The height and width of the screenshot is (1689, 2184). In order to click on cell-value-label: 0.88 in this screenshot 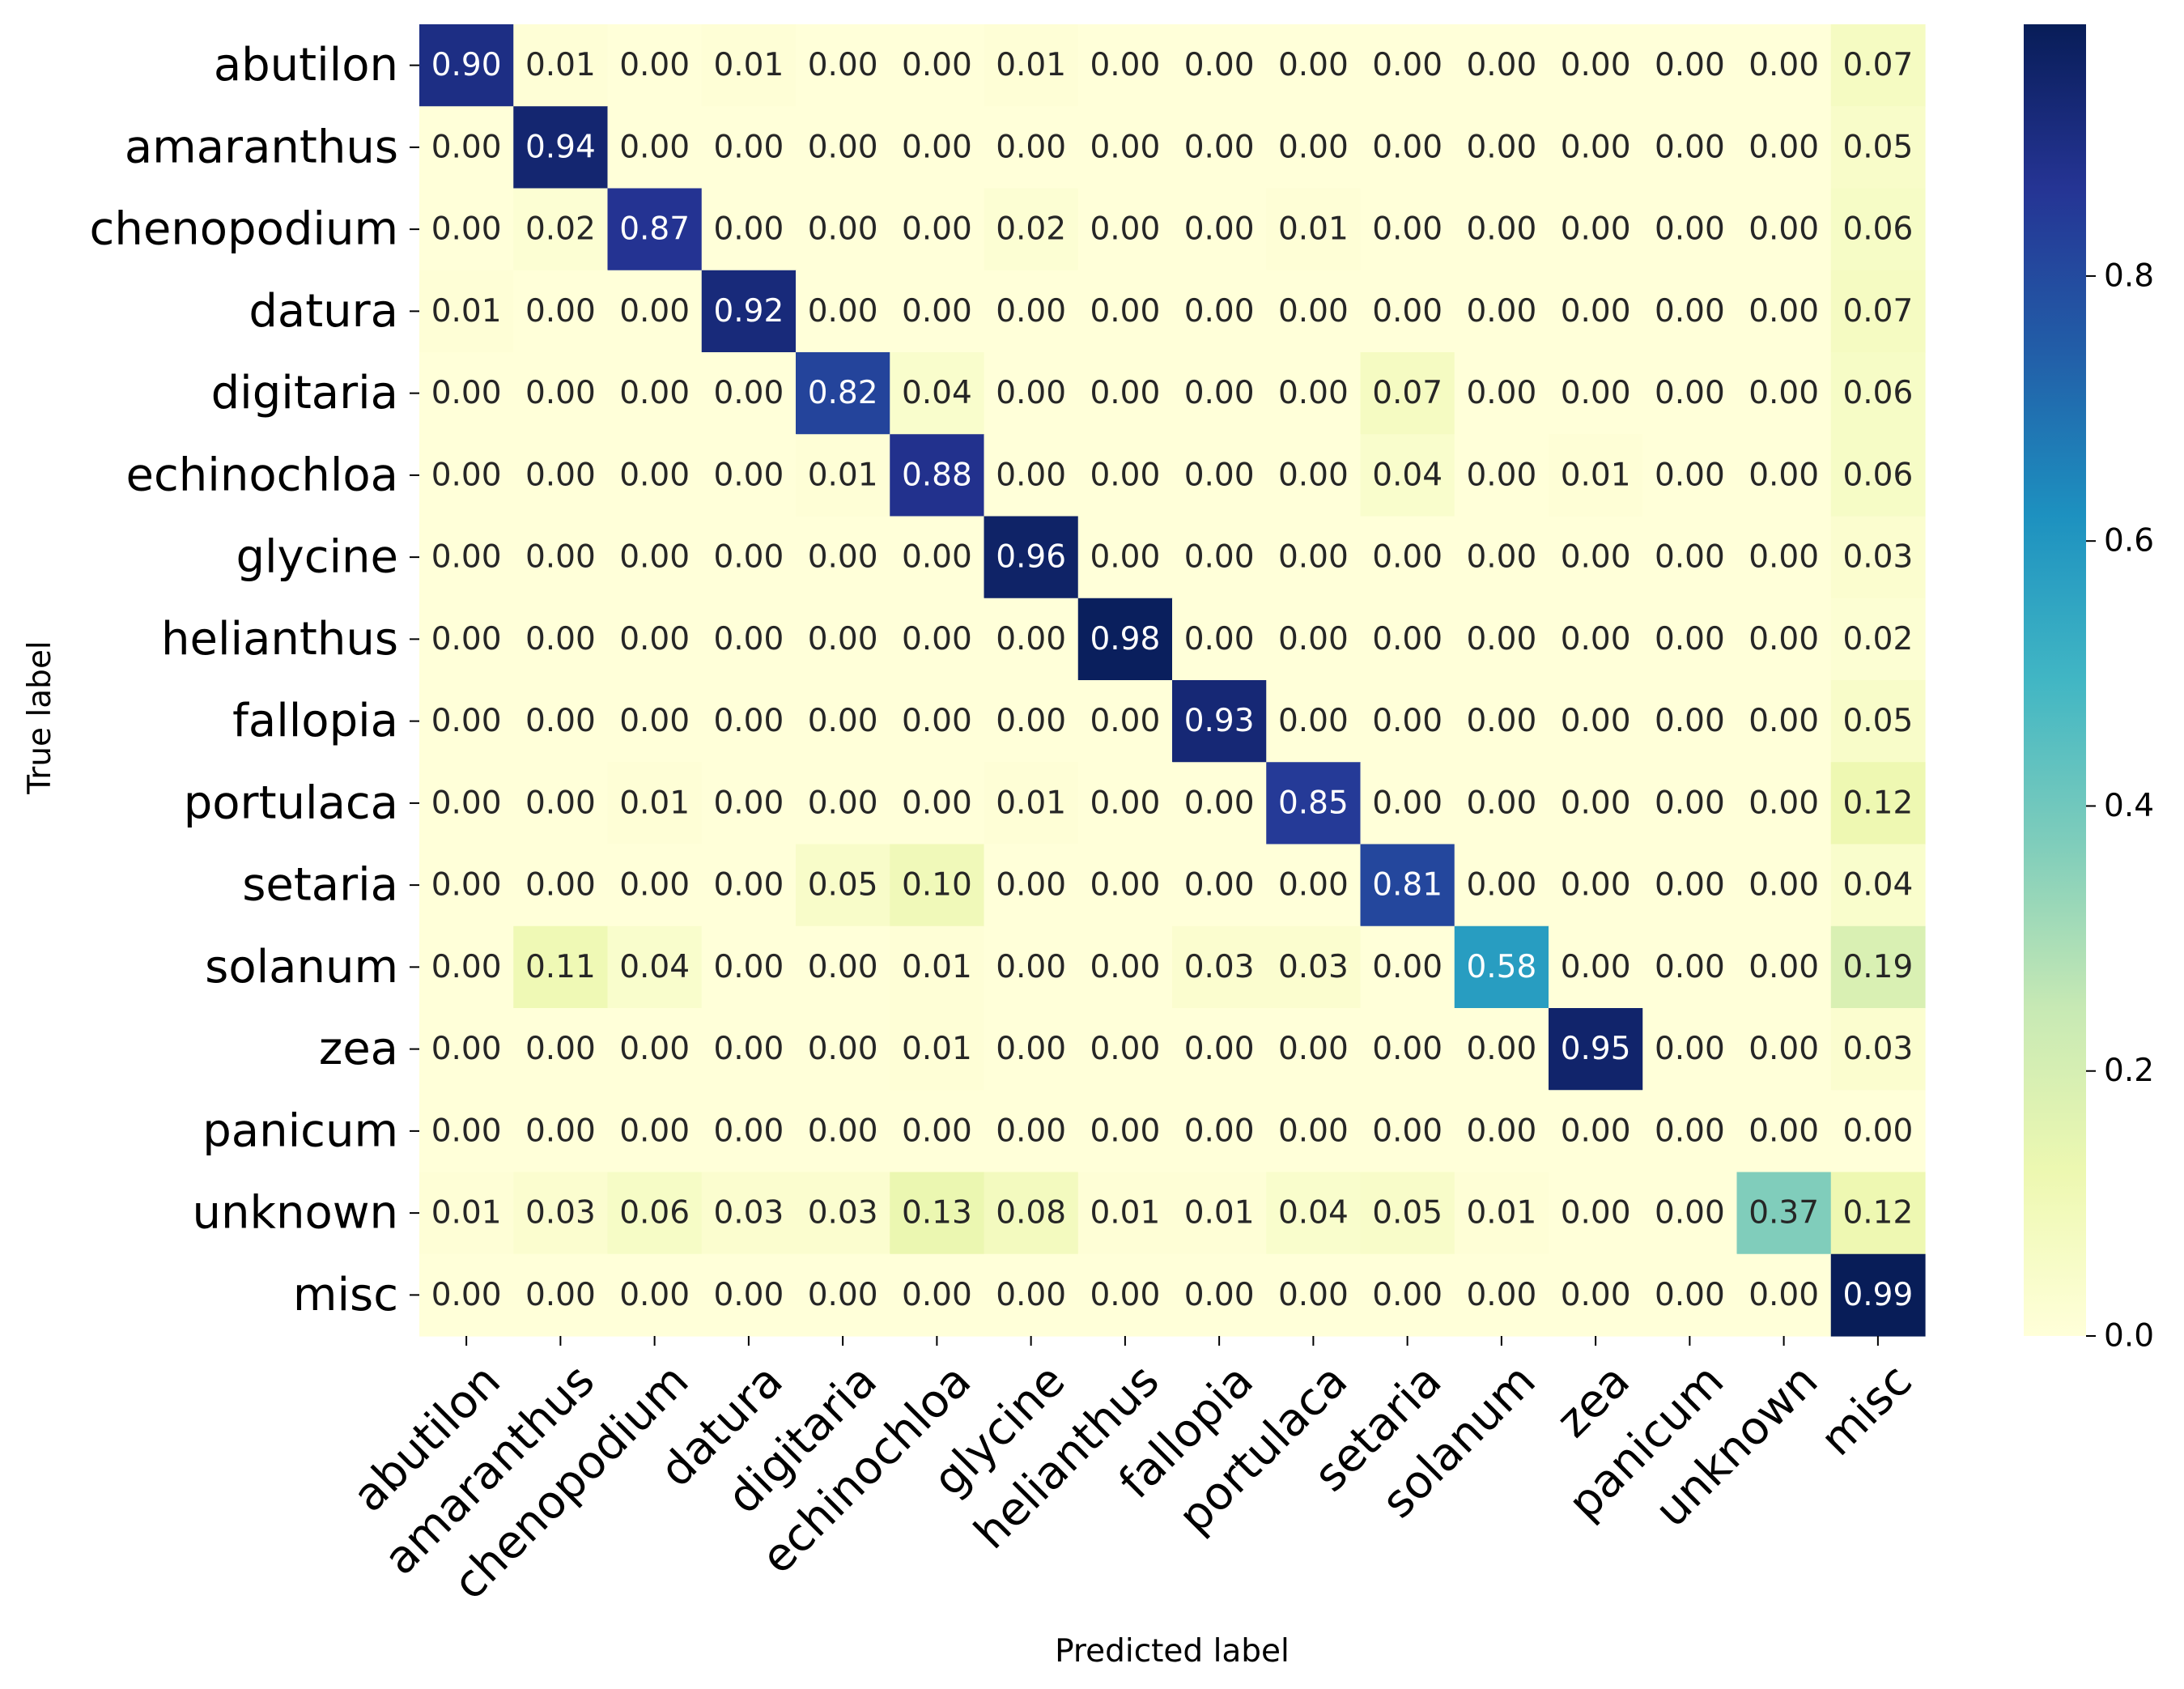, I will do `click(937, 475)`.